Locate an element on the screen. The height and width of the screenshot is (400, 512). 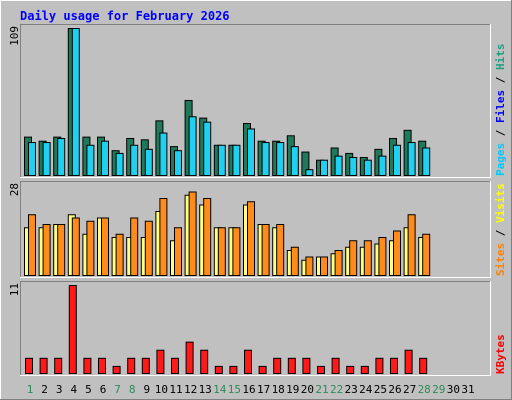
x-tick-label-12: 12 is located at coordinates (190, 389).